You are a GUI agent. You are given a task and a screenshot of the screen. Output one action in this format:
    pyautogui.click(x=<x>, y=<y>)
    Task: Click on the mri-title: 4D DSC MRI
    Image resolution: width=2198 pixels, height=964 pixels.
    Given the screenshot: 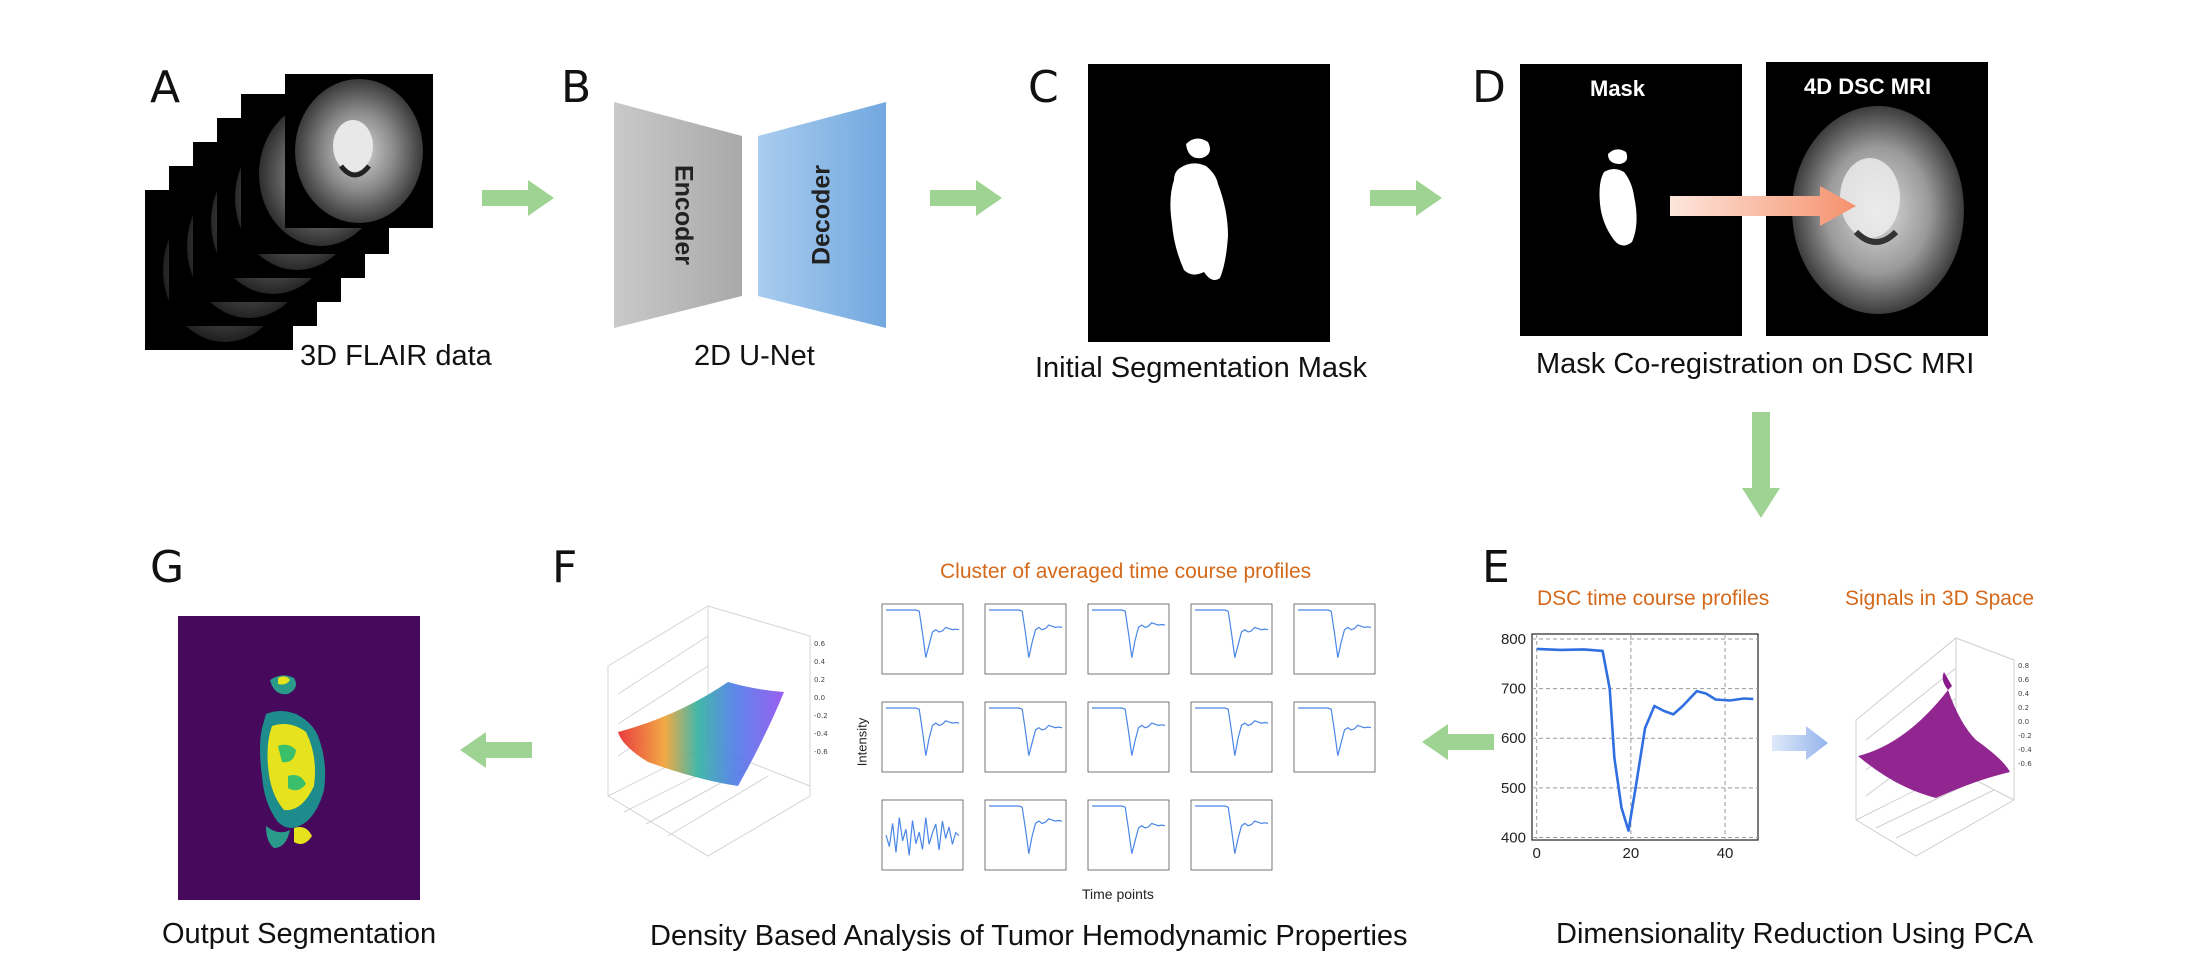 What is the action you would take?
    pyautogui.click(x=1868, y=86)
    